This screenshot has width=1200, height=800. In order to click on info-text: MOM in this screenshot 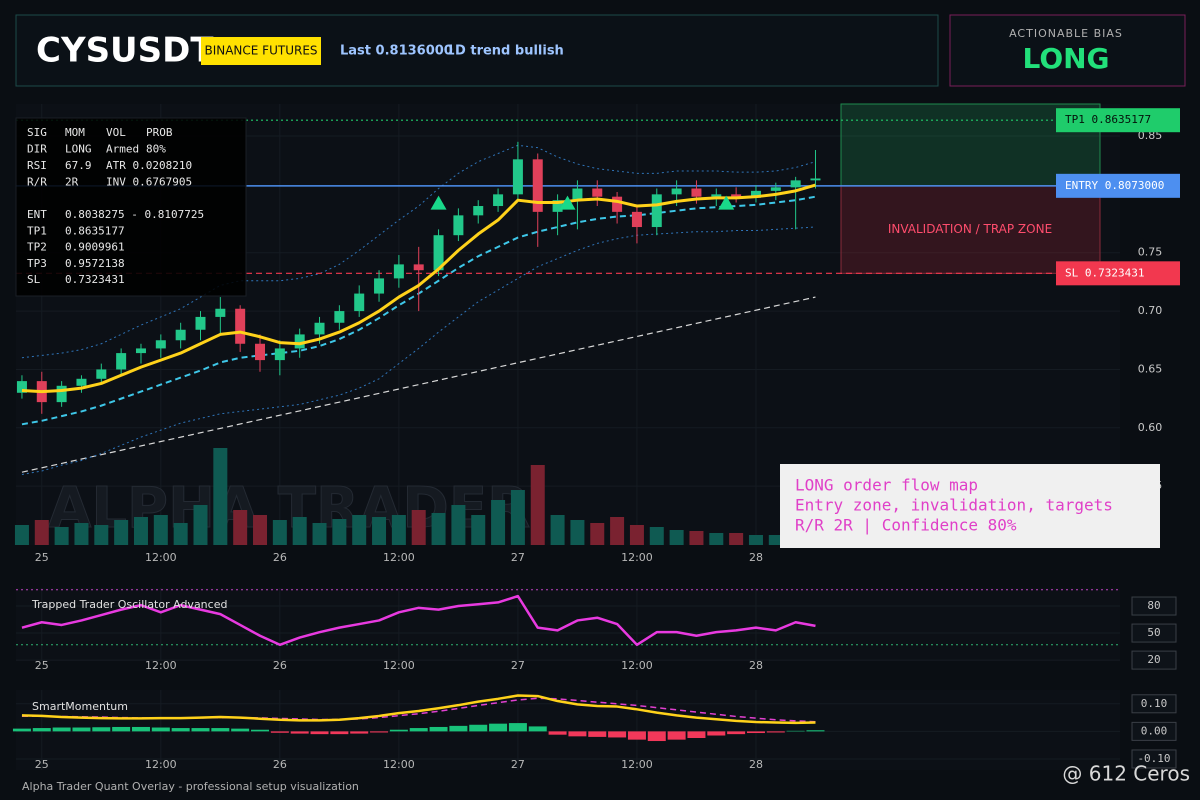, I will do `click(75, 132)`.